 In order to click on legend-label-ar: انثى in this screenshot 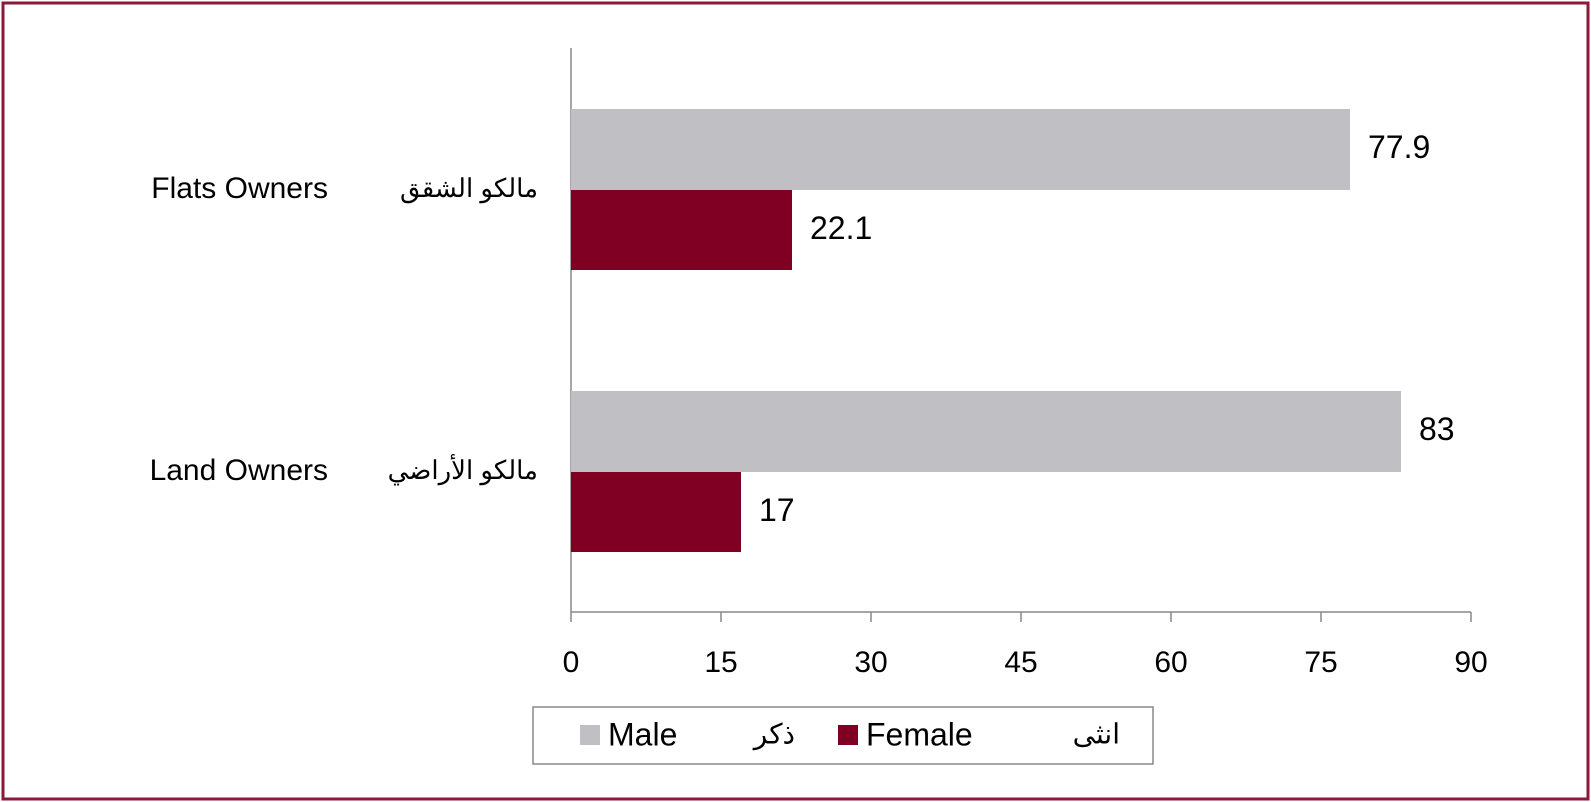, I will do `click(1096, 733)`.